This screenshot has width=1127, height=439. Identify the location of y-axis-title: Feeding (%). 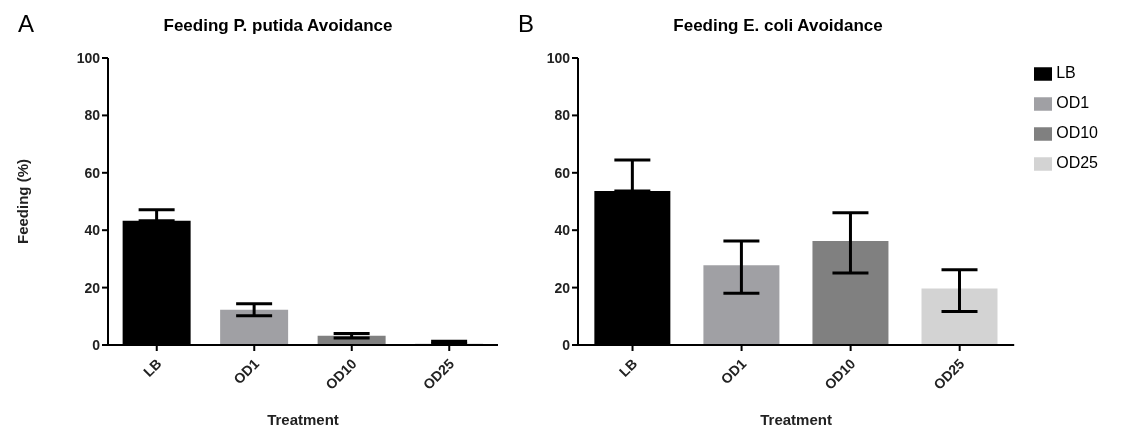
(23, 201).